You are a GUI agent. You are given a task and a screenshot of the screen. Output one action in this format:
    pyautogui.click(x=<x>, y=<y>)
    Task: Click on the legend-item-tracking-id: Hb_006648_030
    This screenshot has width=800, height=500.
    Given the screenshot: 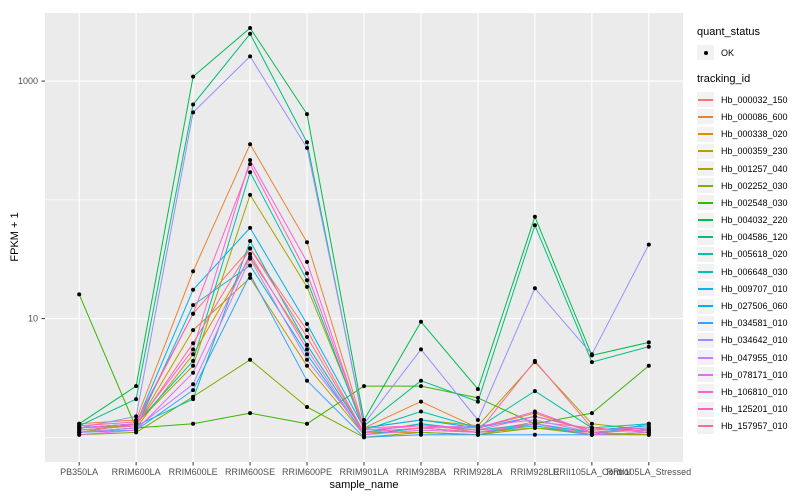 What is the action you would take?
    pyautogui.click(x=742, y=271)
    